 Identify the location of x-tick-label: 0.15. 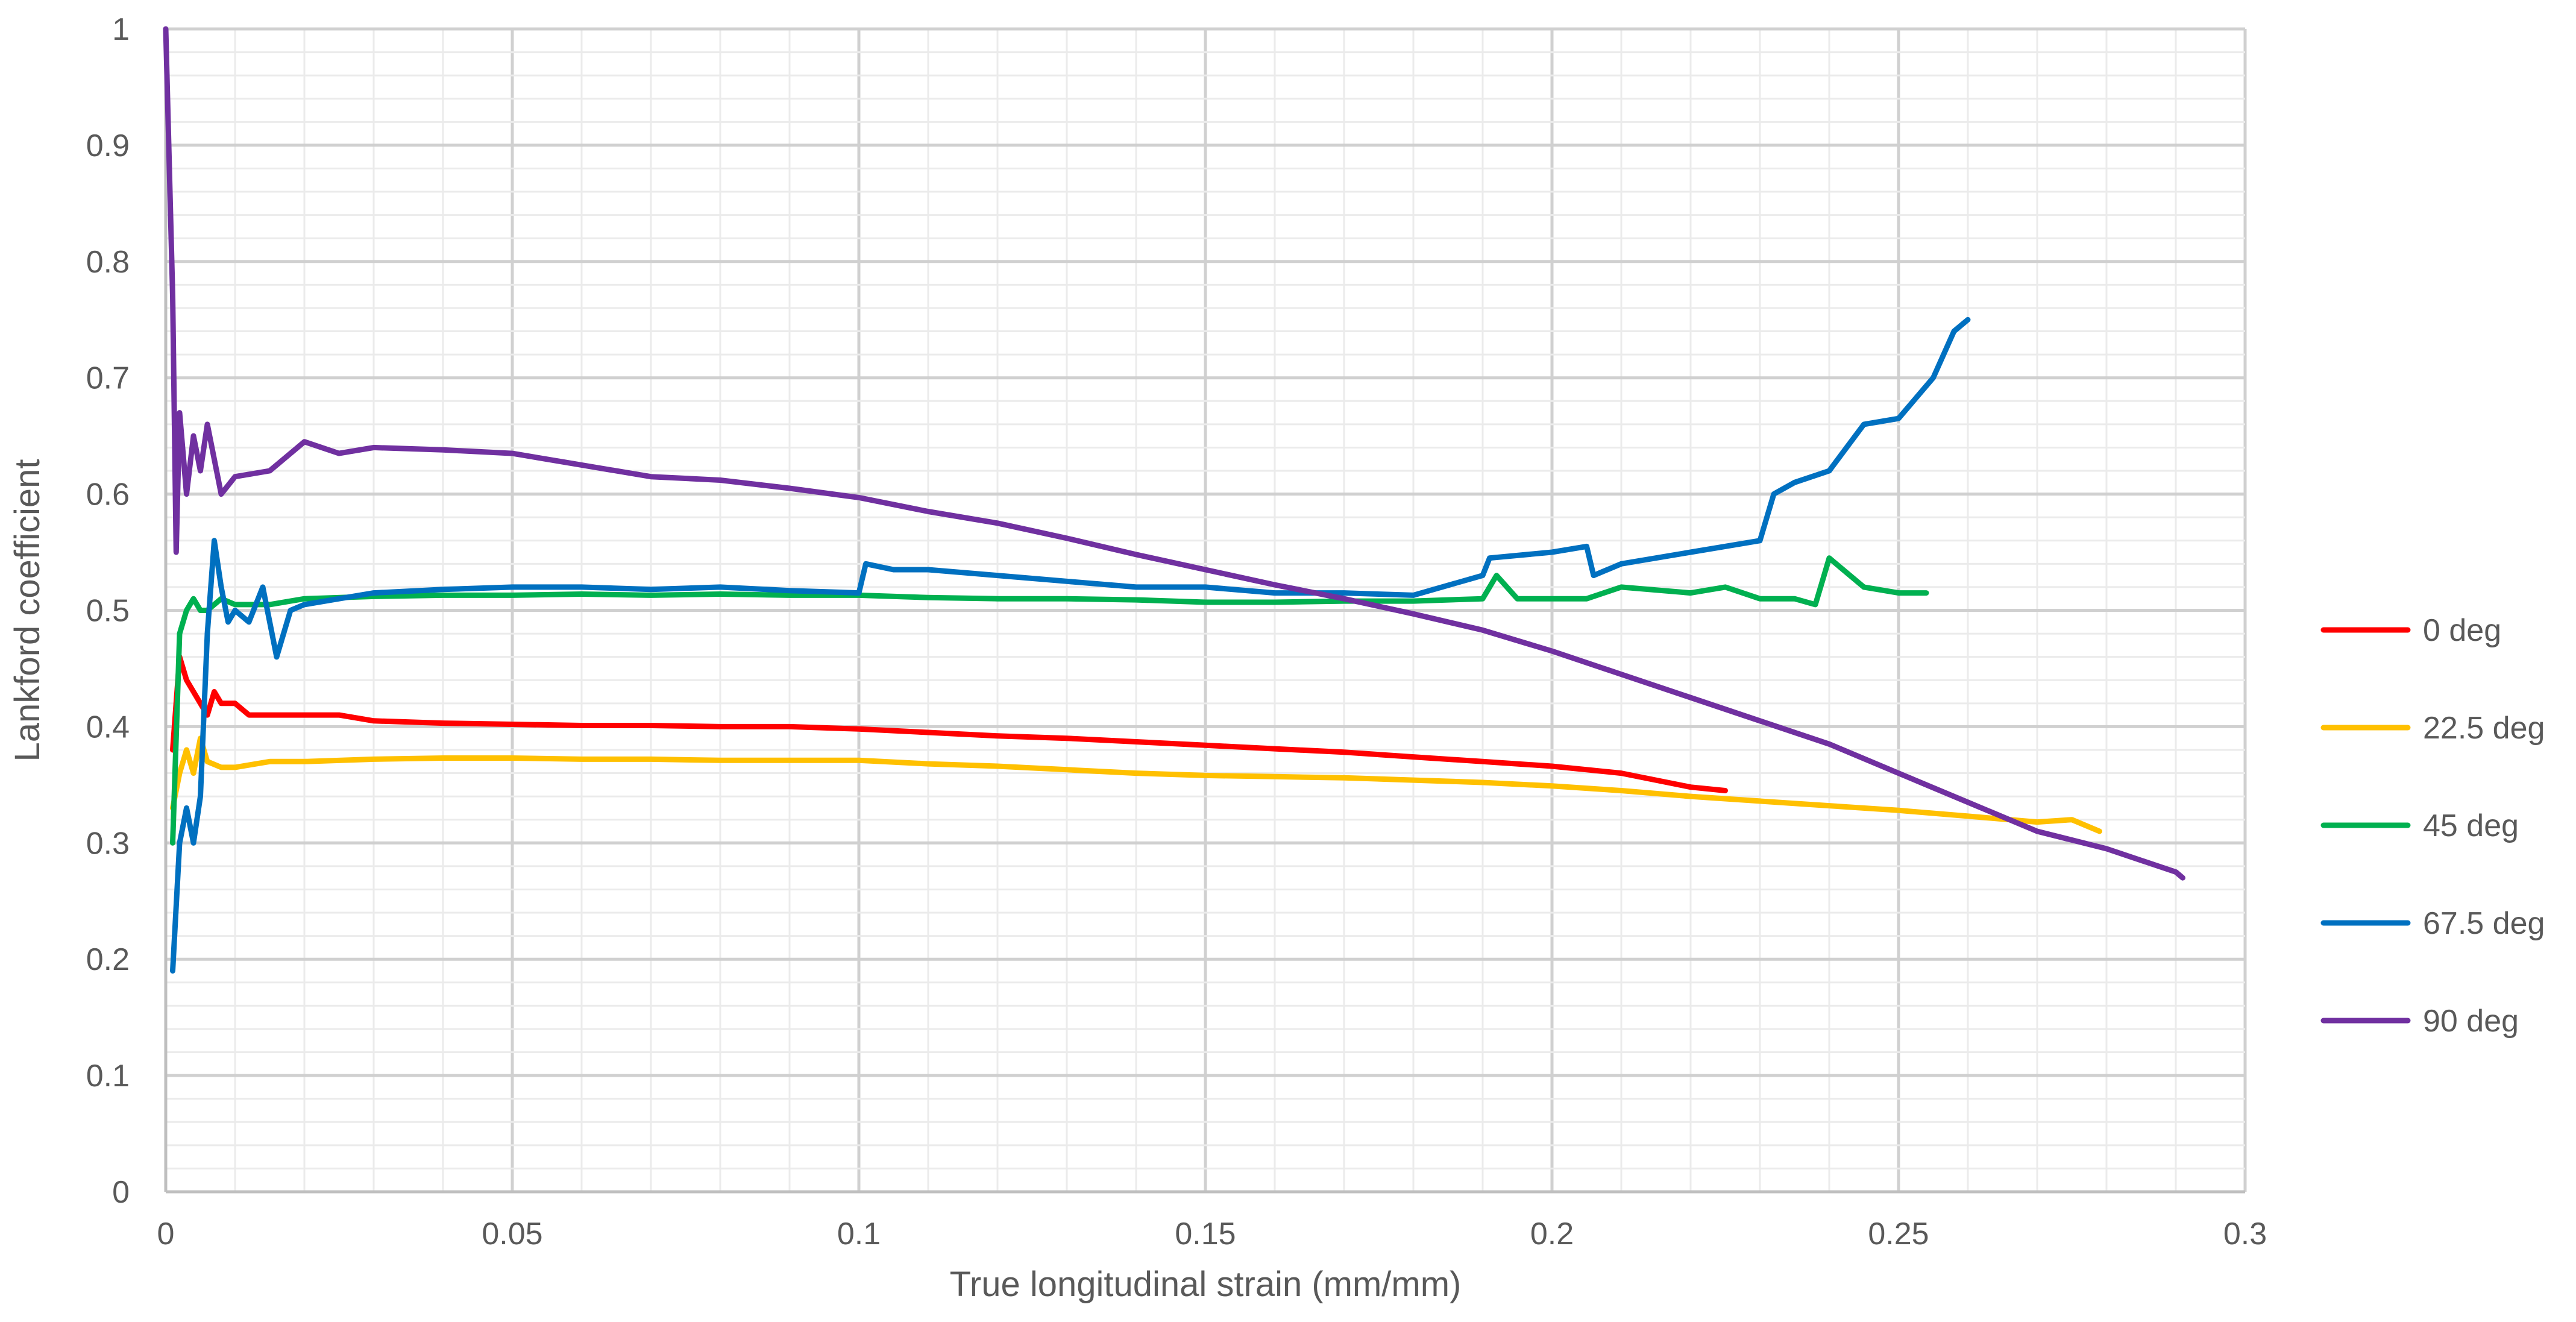
(1205, 1234).